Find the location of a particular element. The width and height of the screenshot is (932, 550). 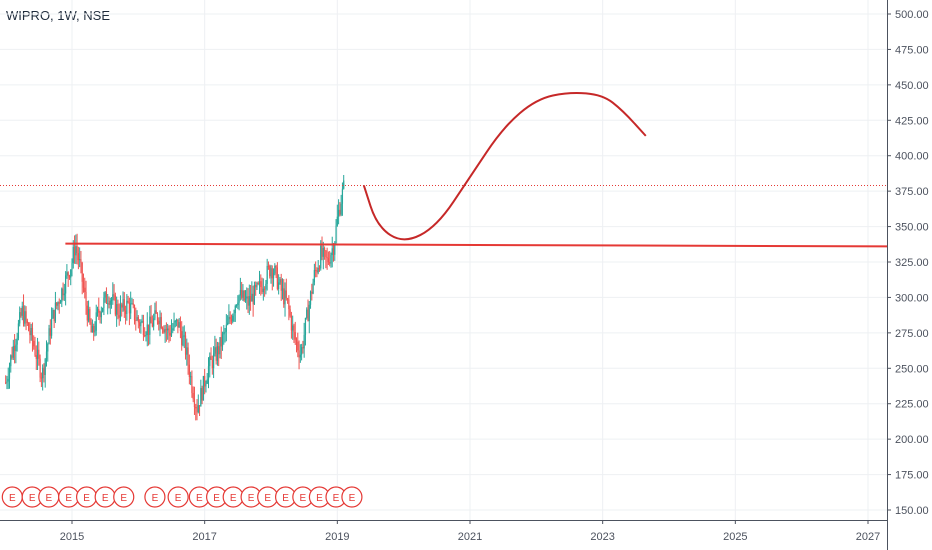

y-tick-label: 150.00 is located at coordinates (912, 511).